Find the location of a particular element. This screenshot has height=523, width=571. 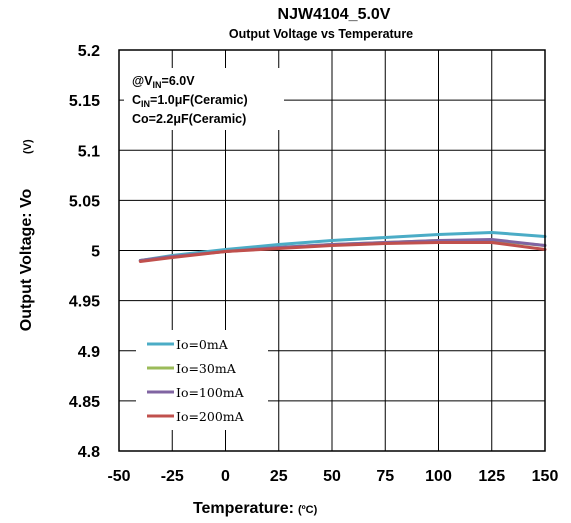

annotation-vin: @VIN=6.0V is located at coordinates (163, 82).